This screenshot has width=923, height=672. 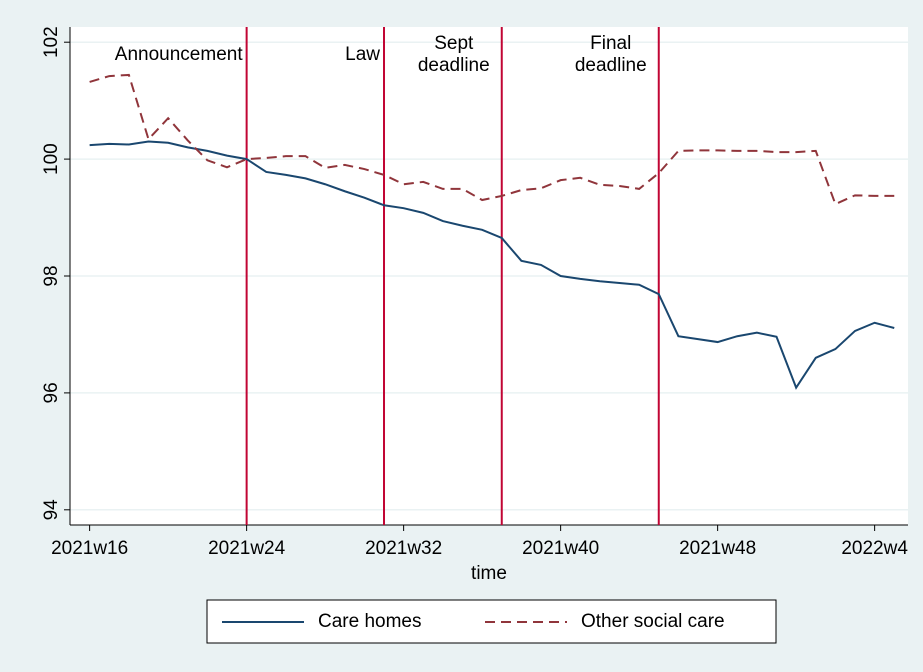 I want to click on x-tick-label: 2021w32, so click(x=403, y=548).